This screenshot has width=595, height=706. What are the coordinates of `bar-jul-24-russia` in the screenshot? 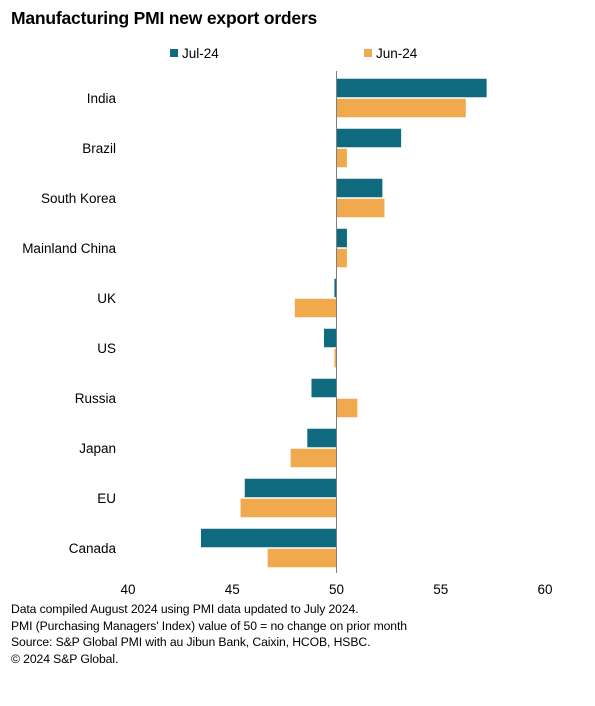 It's located at (324, 388).